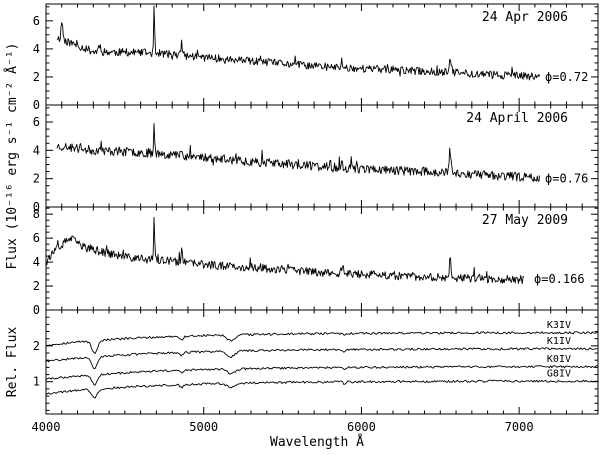  What do you see at coordinates (203, 427) in the screenshot?
I see `x-tick-label: 5000` at bounding box center [203, 427].